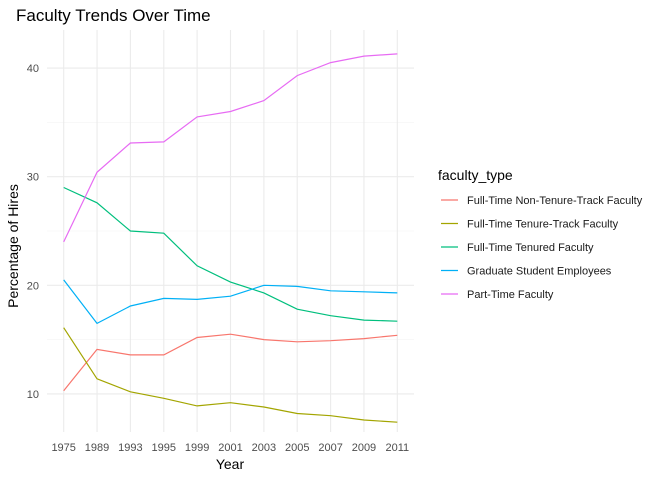 The width and height of the screenshot is (672, 480). I want to click on x-tick-label: 2005, so click(297, 448).